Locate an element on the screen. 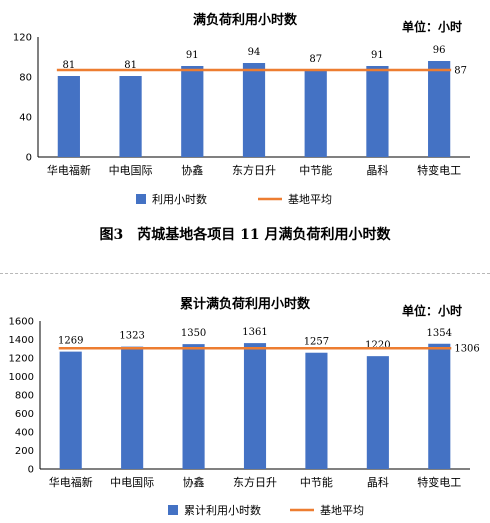 This screenshot has width=490, height=523. data-label: 96 is located at coordinates (439, 50).